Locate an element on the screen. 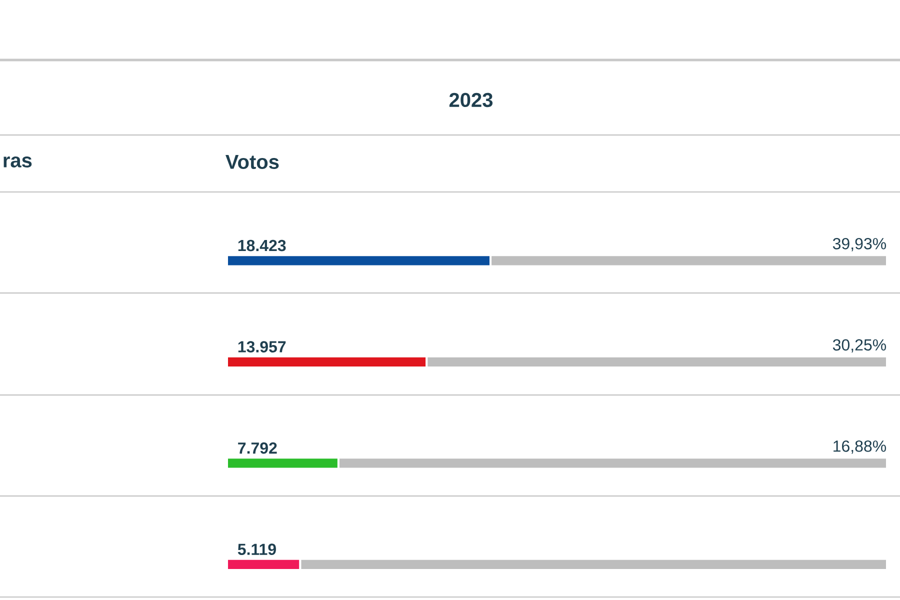 The image size is (900, 600). text: ras is located at coordinates (18, 162).